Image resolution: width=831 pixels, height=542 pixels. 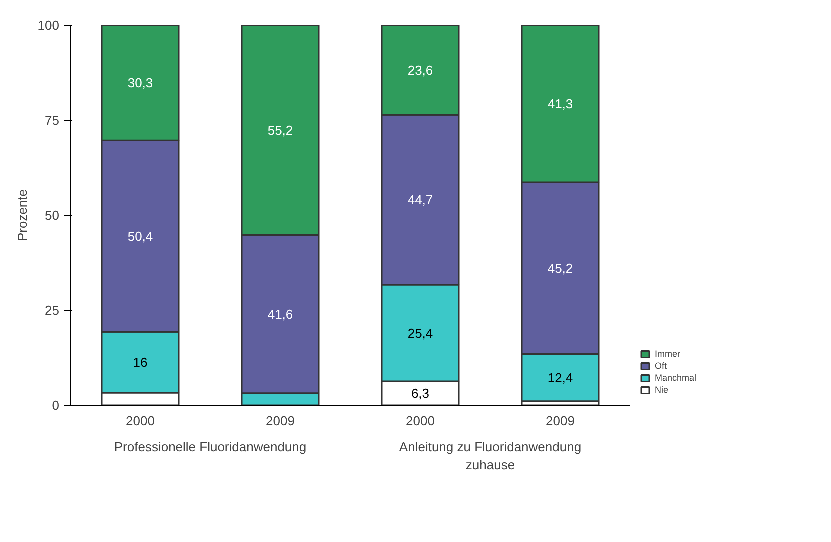 I want to click on data-label: 55,2, so click(x=281, y=130).